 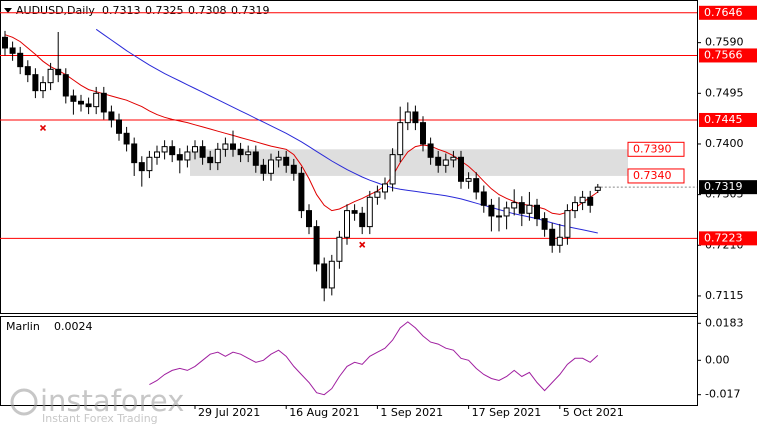 What do you see at coordinates (411, 412) in the screenshot?
I see `x-tick-label: 1 Sep 2021` at bounding box center [411, 412].